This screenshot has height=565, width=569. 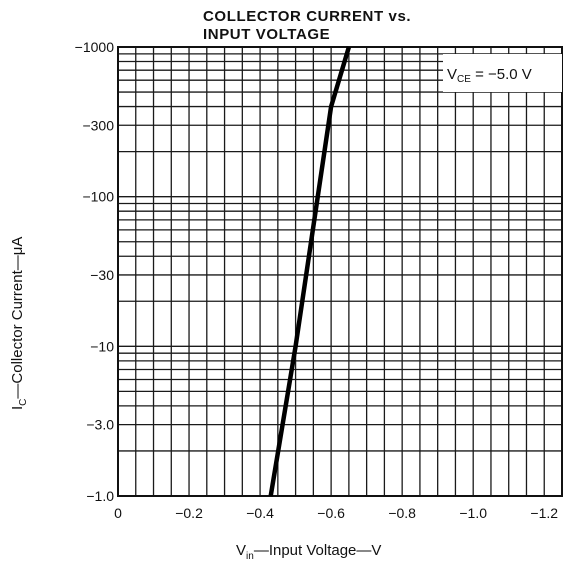 I want to click on annotation-box, so click(x=502, y=73).